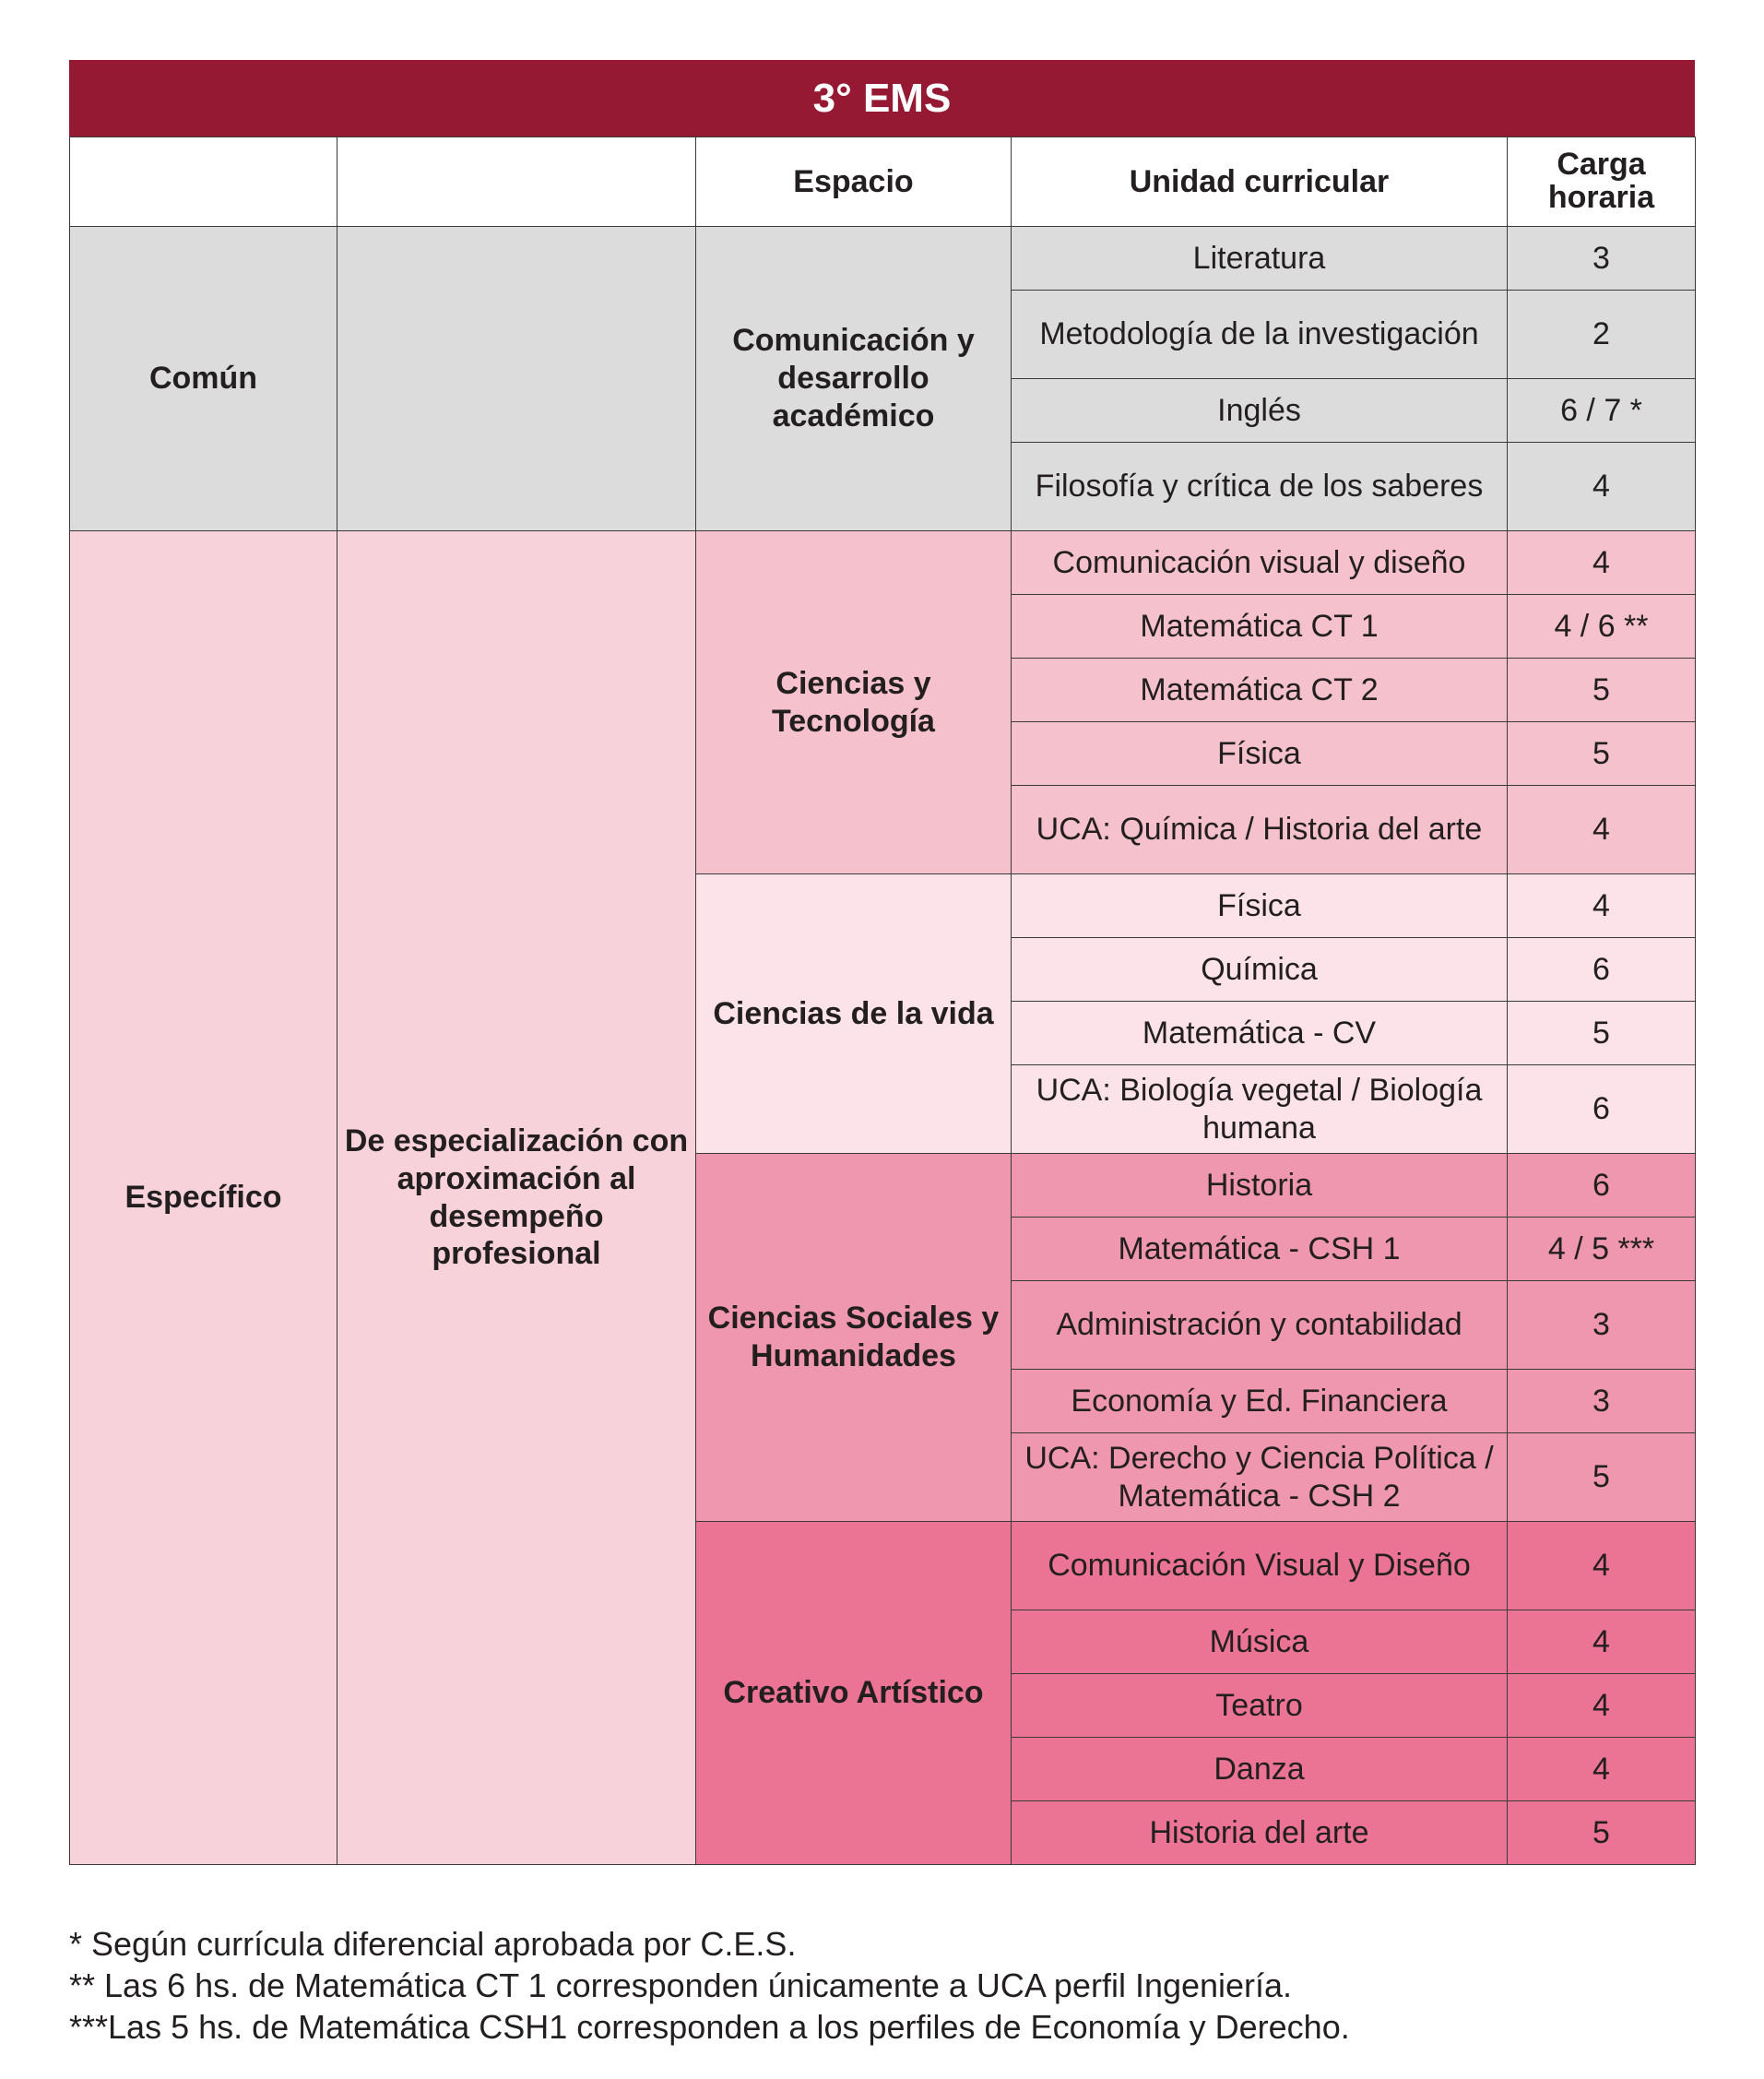 The height and width of the screenshot is (2079, 1764). What do you see at coordinates (1259, 258) in the screenshot?
I see `unidad-cell: Literatura` at bounding box center [1259, 258].